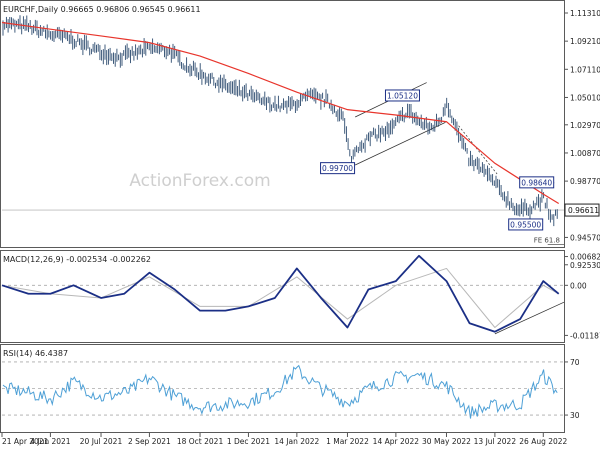  Describe the element at coordinates (50, 441) in the screenshot. I see `x-tick-label: 4 Jun 2021` at that location.